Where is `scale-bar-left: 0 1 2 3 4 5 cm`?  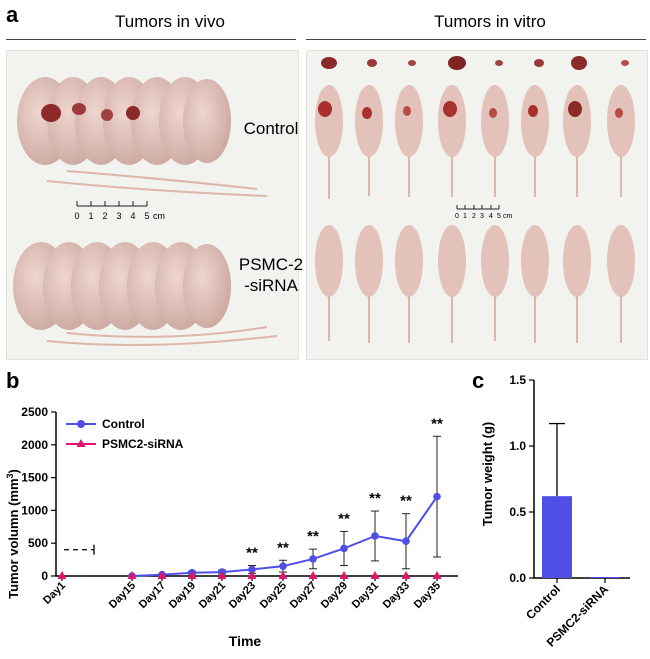 scale-bar-left: 0 1 2 3 4 5 cm is located at coordinates (119, 211).